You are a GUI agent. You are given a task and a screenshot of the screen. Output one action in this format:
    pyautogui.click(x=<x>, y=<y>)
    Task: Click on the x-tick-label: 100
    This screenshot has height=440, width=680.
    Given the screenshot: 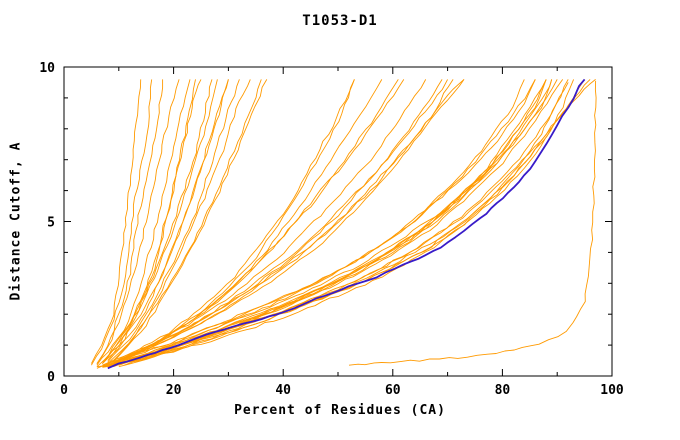 What is the action you would take?
    pyautogui.click(x=612, y=390)
    